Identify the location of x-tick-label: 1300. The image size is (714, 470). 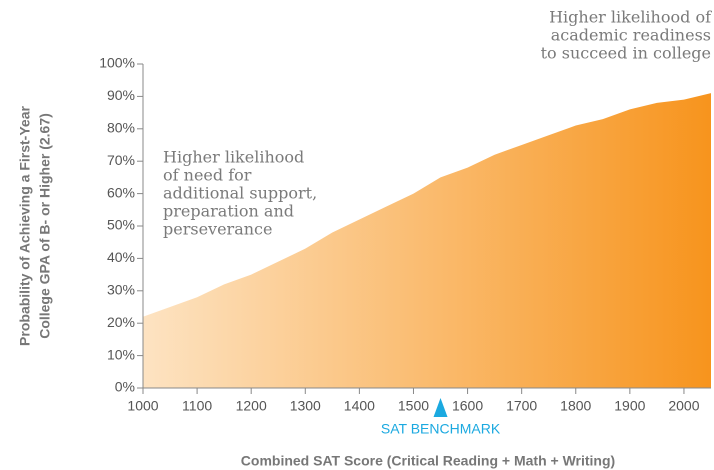
(305, 406).